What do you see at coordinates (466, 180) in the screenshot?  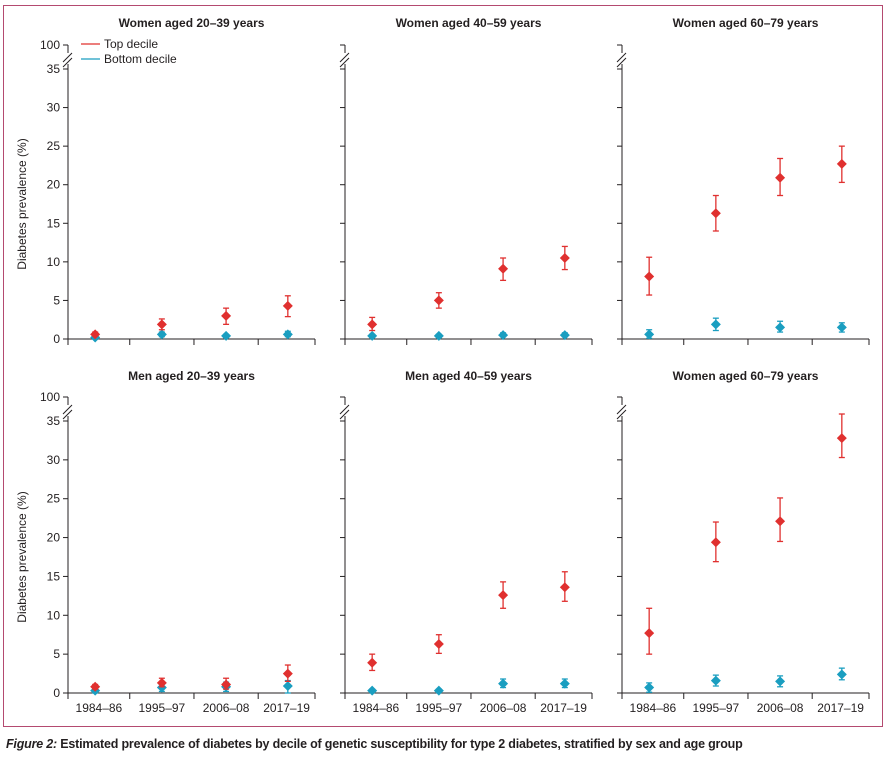 I see `panel-2: Women aged 40–59 years` at bounding box center [466, 180].